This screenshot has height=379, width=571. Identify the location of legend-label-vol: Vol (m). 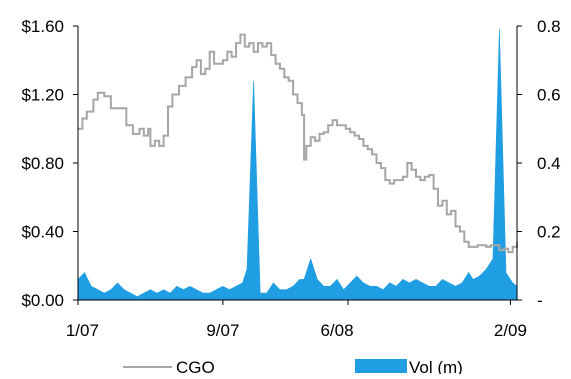
(436, 366).